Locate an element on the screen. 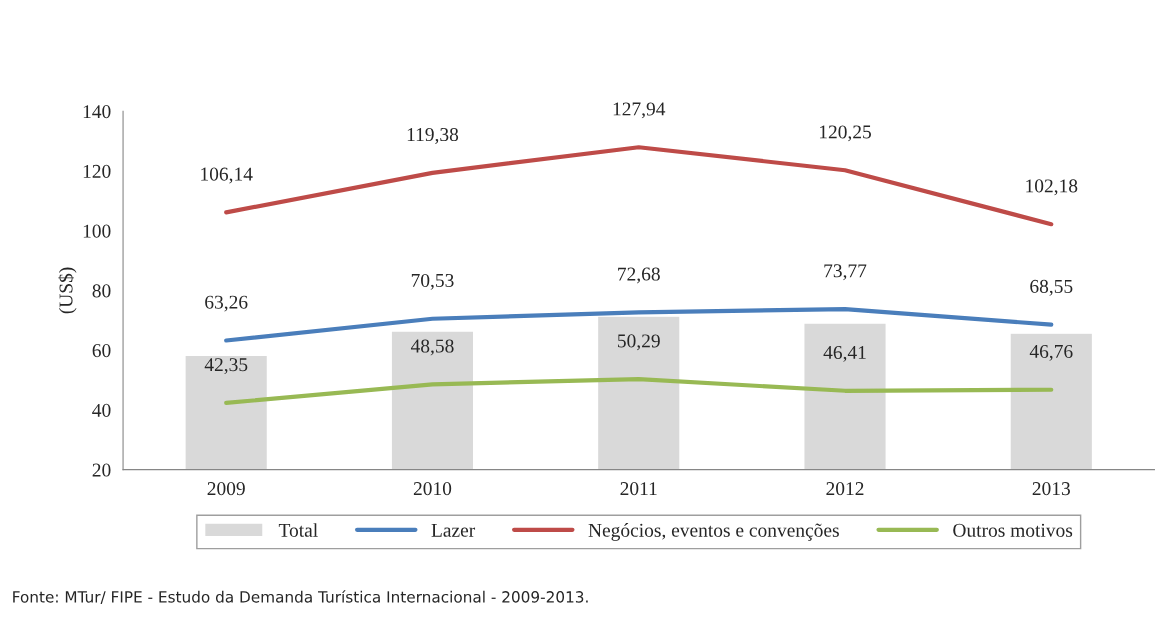 Image resolution: width=1172 pixels, height=618 pixels. data-label: 46,41 is located at coordinates (844, 354).